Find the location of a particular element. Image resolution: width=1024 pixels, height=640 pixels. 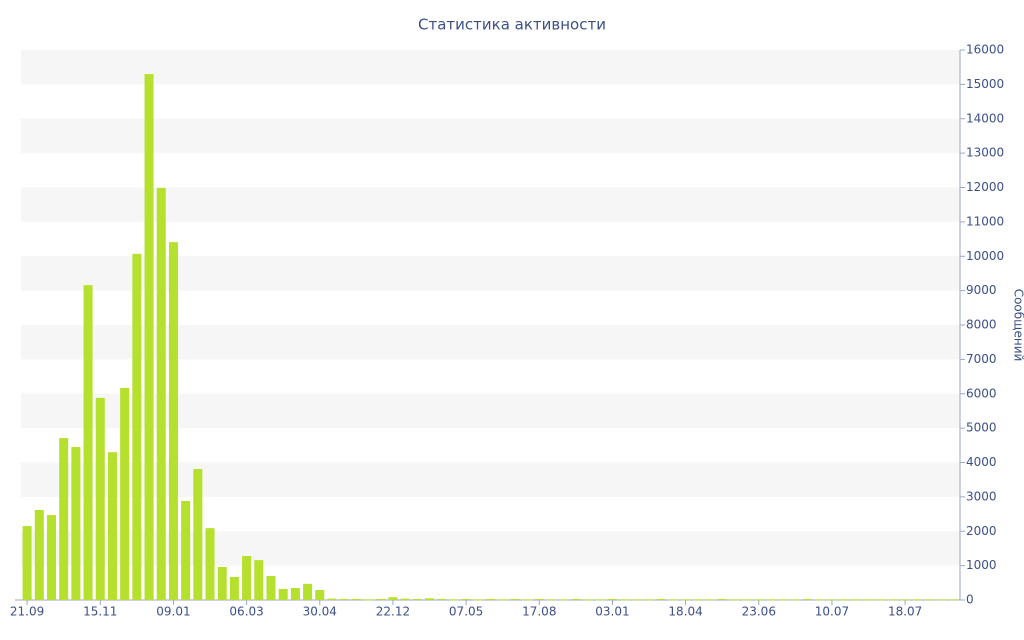

y-tick-label: 7000 is located at coordinates (981, 359).